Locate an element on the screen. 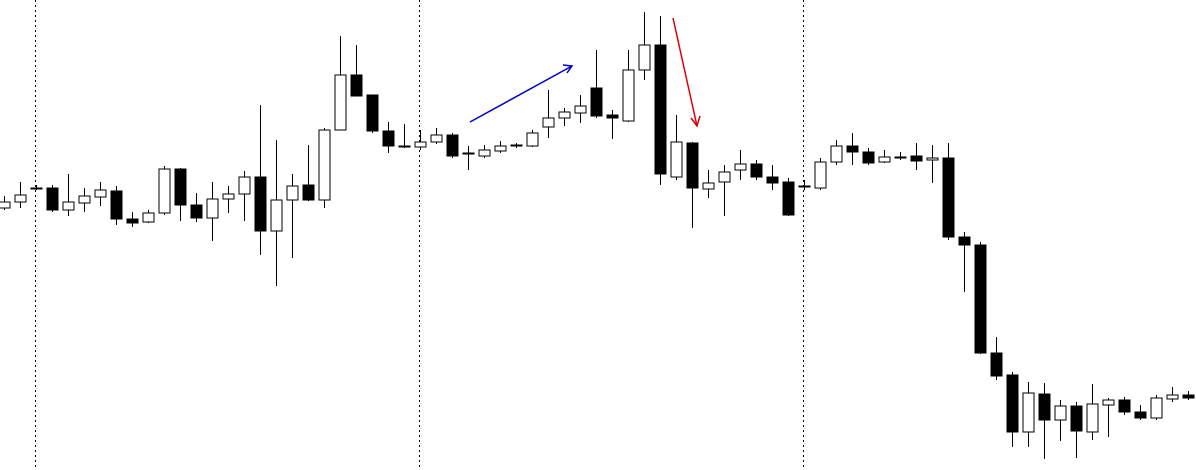  arrow-up is located at coordinates (521, 93).